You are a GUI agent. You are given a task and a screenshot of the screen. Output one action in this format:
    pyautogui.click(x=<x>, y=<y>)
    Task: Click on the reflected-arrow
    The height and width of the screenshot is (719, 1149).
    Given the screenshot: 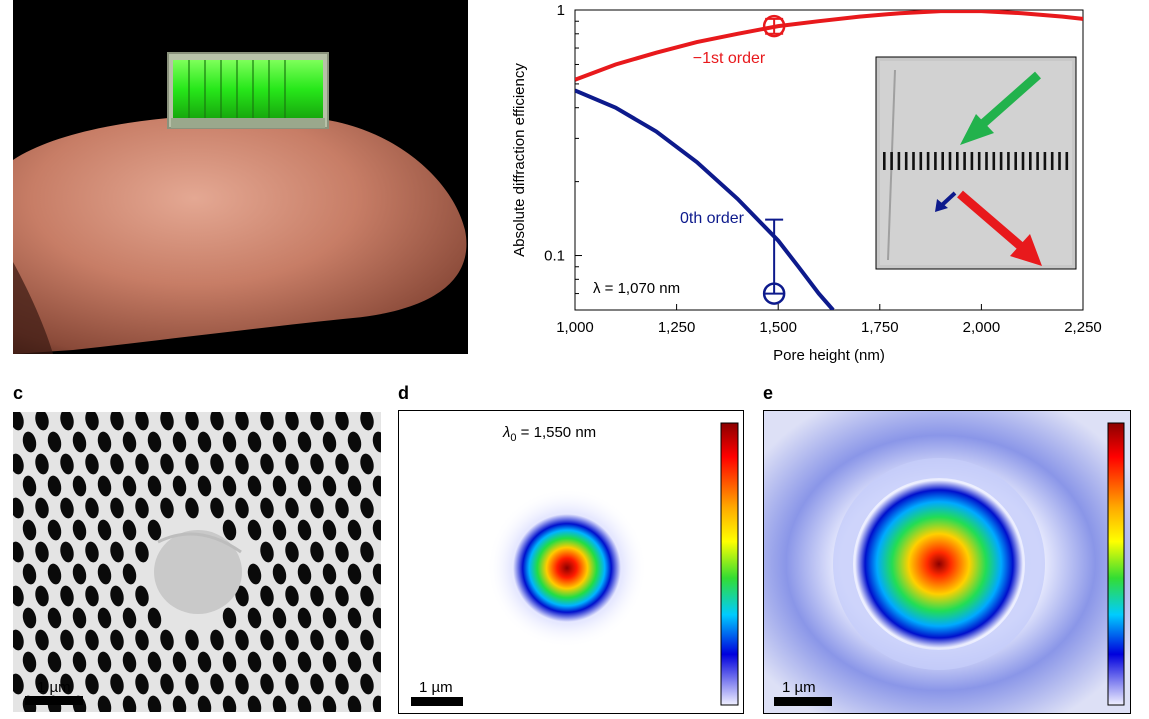 What is the action you would take?
    pyautogui.click(x=999, y=228)
    